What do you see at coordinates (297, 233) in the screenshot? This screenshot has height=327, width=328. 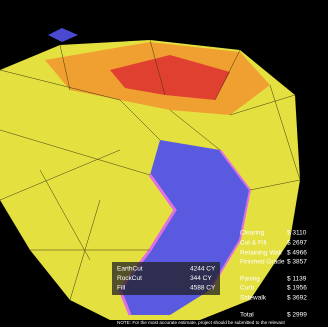 I see `cost-value: $ 3110` at bounding box center [297, 233].